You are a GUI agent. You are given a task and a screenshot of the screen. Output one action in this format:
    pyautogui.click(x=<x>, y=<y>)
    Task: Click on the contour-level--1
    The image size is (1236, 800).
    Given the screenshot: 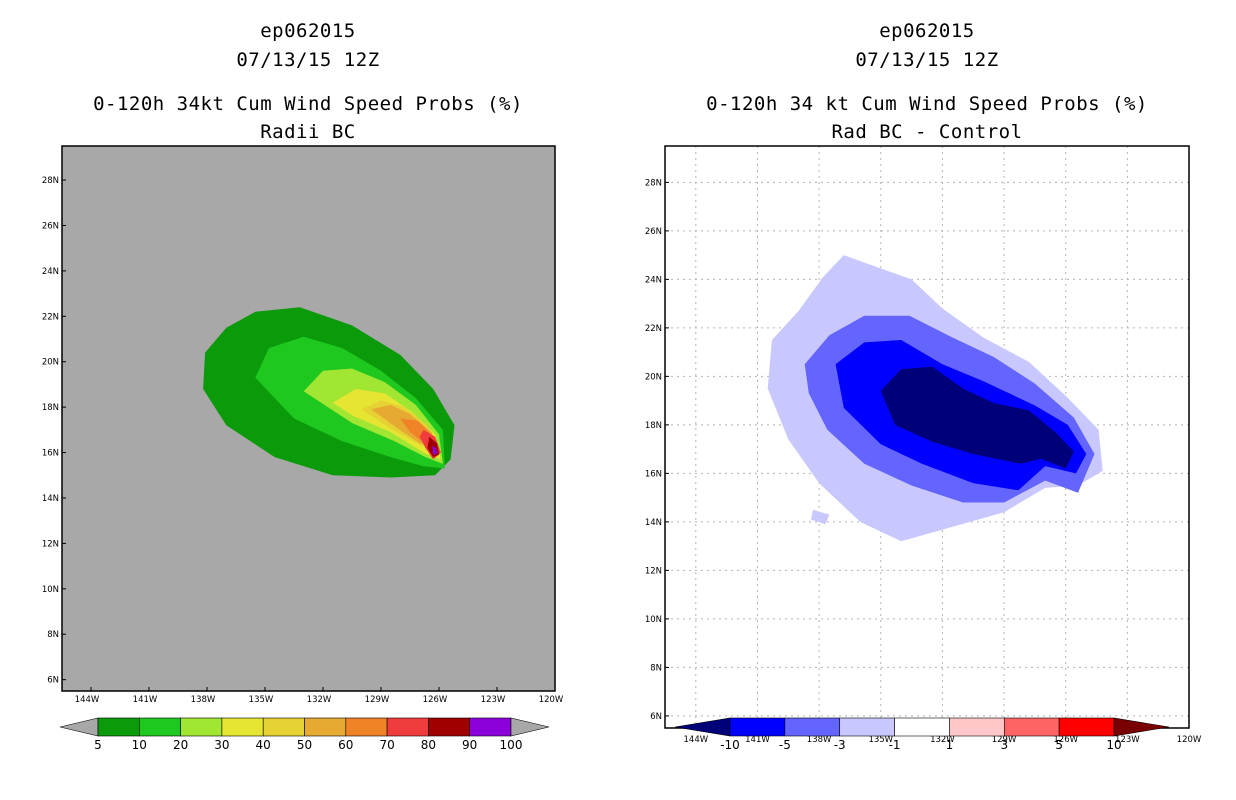 What is the action you would take?
    pyautogui.click(x=820, y=517)
    